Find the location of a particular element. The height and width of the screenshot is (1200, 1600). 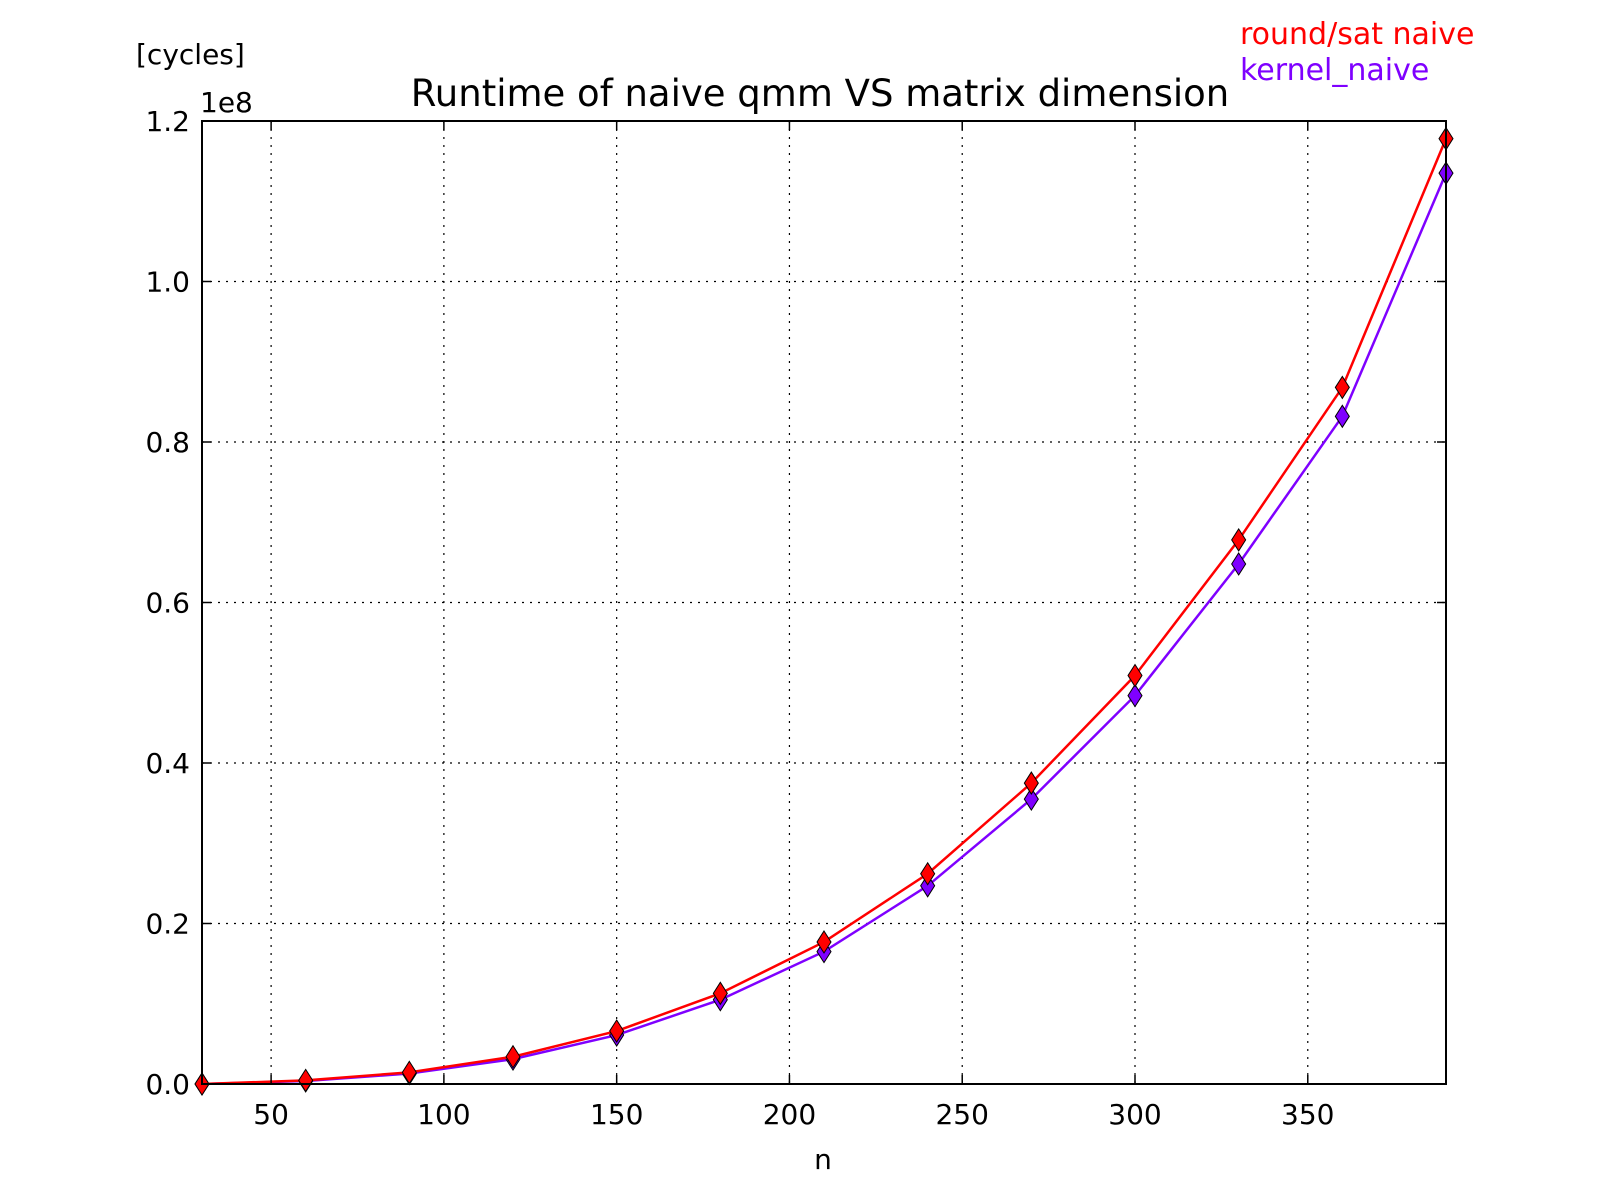

y-tick-label: 1.2 is located at coordinates (167, 121).